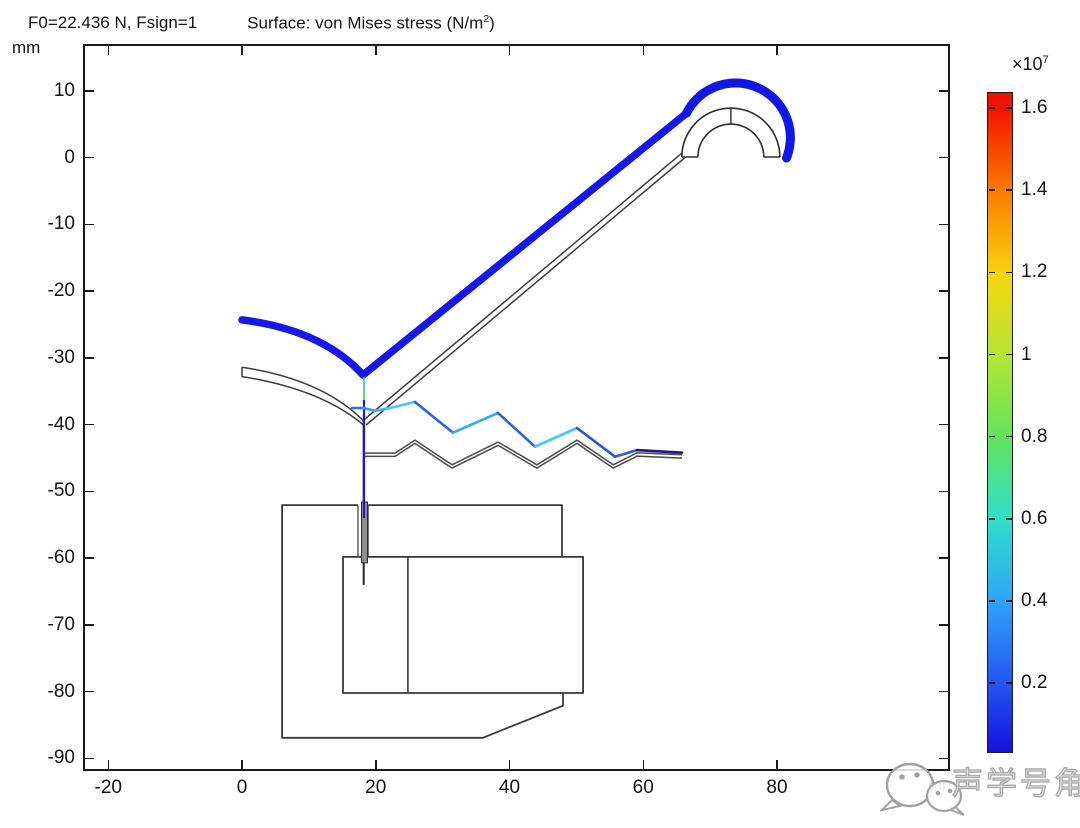 Image resolution: width=1080 pixels, height=828 pixels. What do you see at coordinates (69, 157) in the screenshot?
I see `y-tick-label: 0` at bounding box center [69, 157].